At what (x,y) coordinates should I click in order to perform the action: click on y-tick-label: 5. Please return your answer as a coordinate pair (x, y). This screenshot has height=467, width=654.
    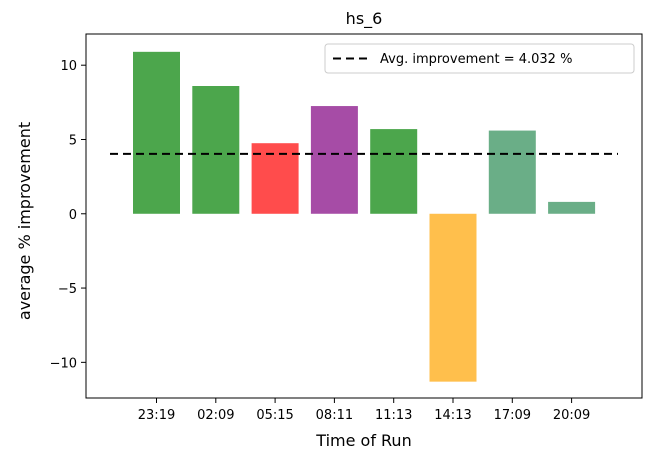
    Looking at the image, I should click on (73, 140).